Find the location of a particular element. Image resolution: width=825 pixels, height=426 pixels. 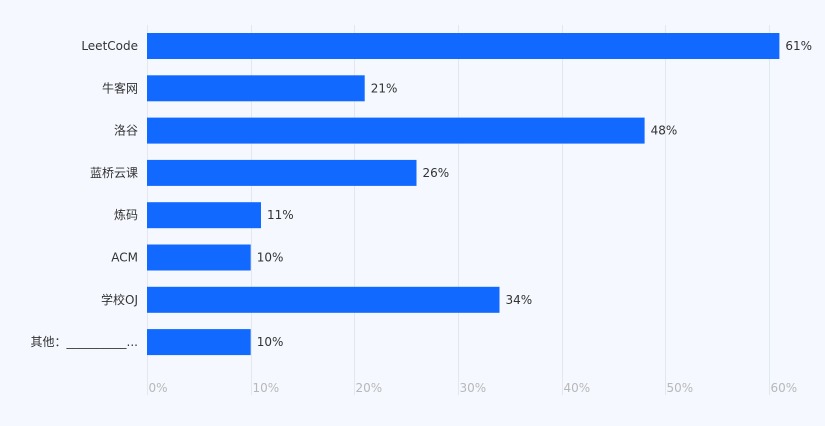

category-label: 洛谷 is located at coordinates (126, 130).